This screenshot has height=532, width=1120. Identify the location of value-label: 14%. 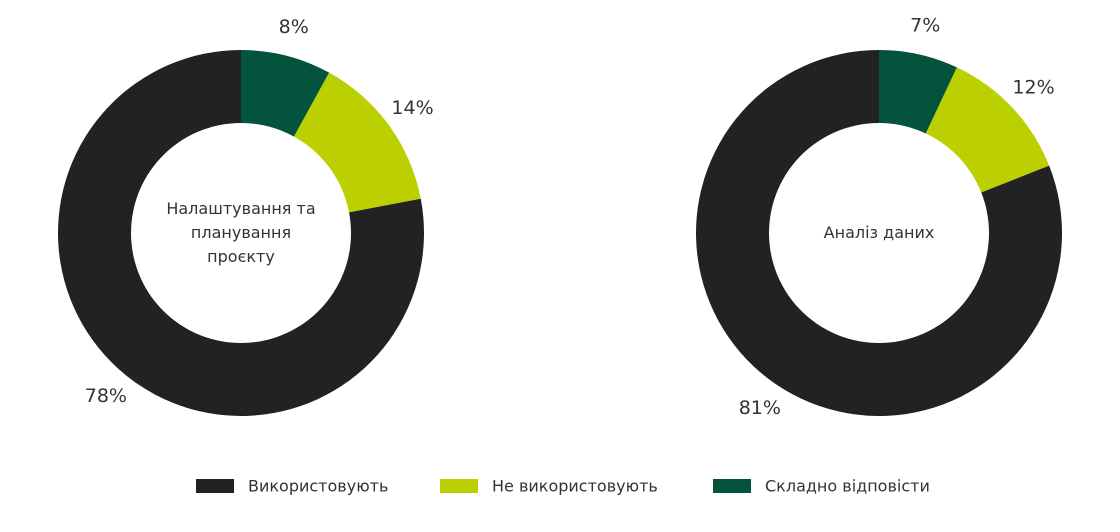
(412, 108).